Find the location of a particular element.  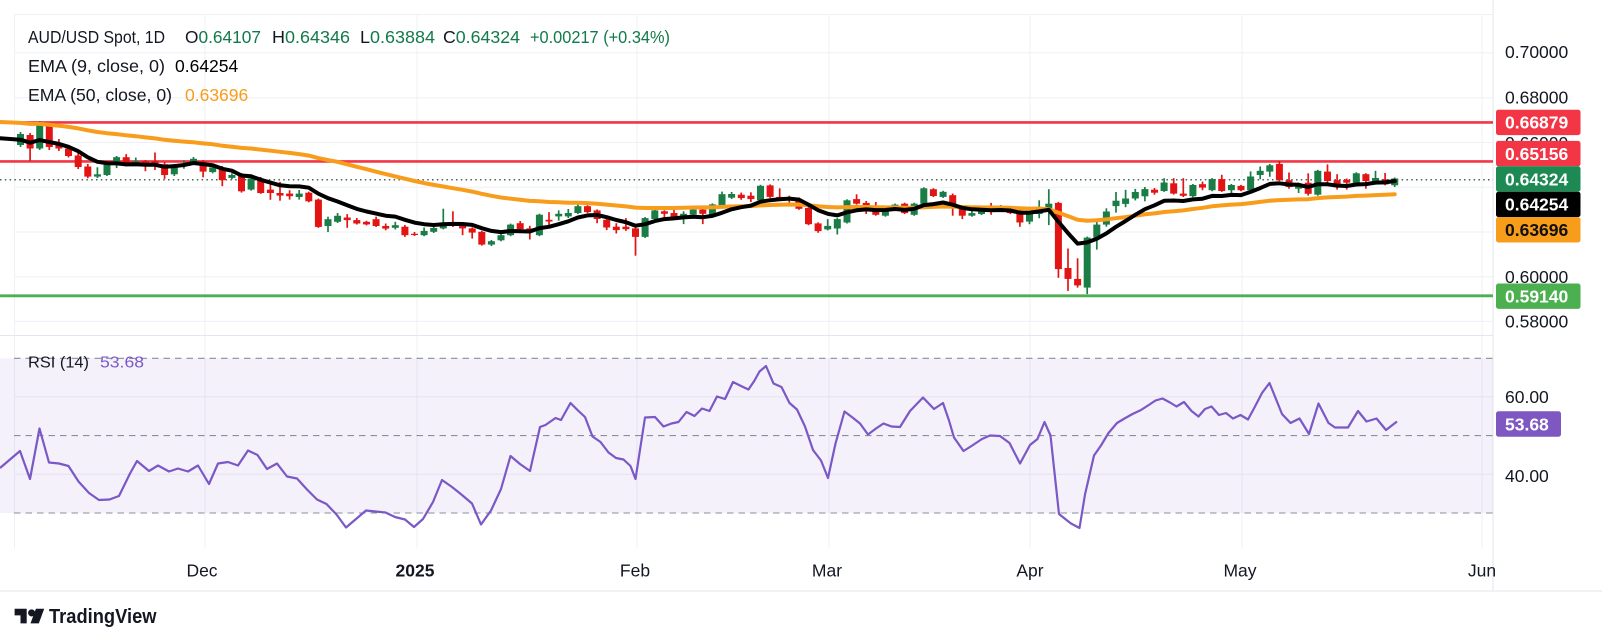

svg-text: 0.58000 is located at coordinates (1537, 321).